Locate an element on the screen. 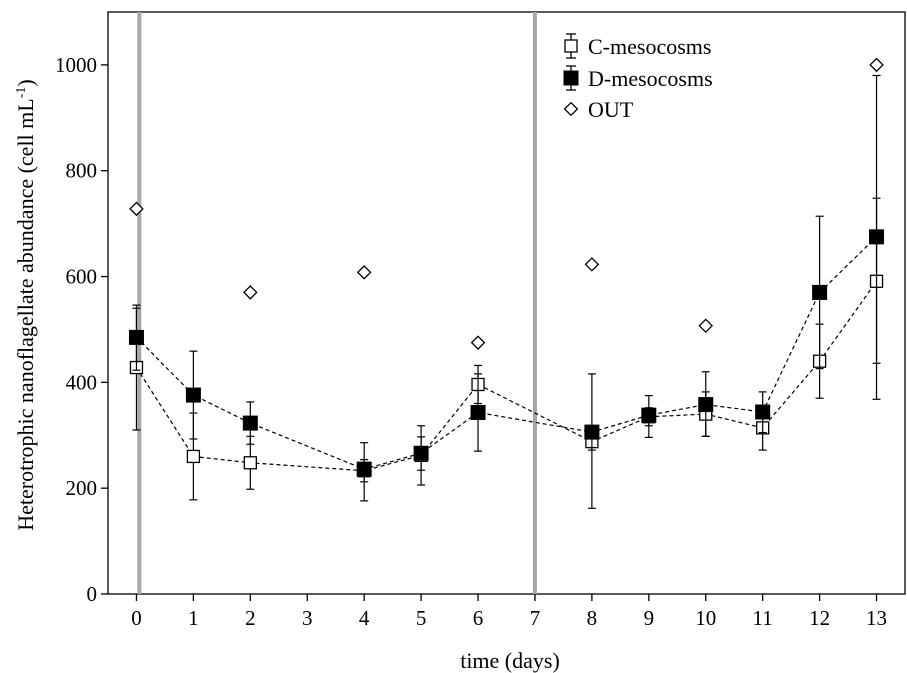 The width and height of the screenshot is (907, 673). legend: C-mesocosms D-mesocosms OUT is located at coordinates (638, 77).